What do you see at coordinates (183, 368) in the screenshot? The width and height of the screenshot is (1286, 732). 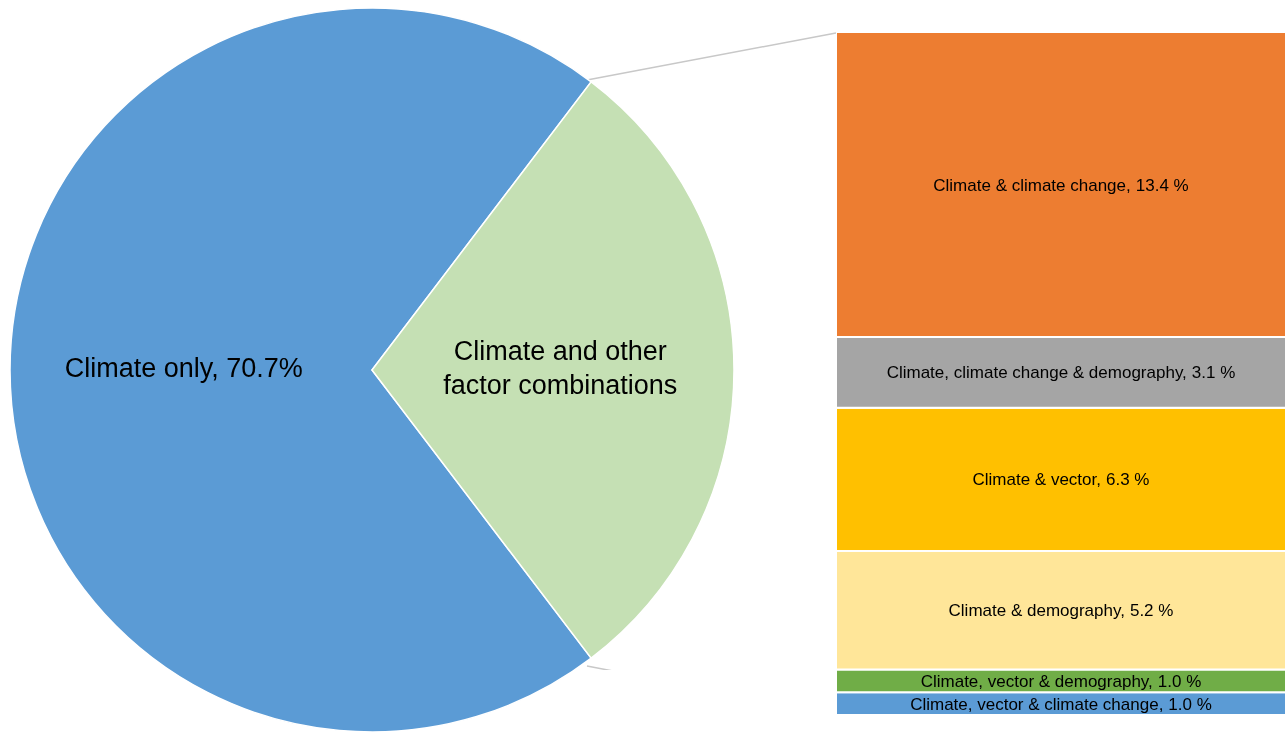 I see `slice-label: Climate only, 70.7%` at bounding box center [183, 368].